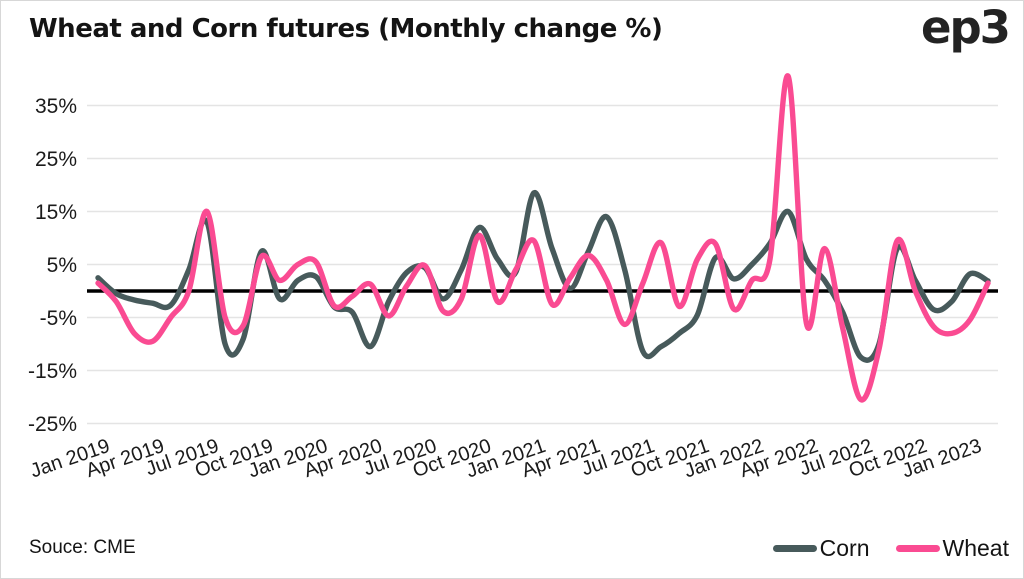 The height and width of the screenshot is (579, 1024). Describe the element at coordinates (62, 265) in the screenshot. I see `y-tick-label: 5%` at that location.